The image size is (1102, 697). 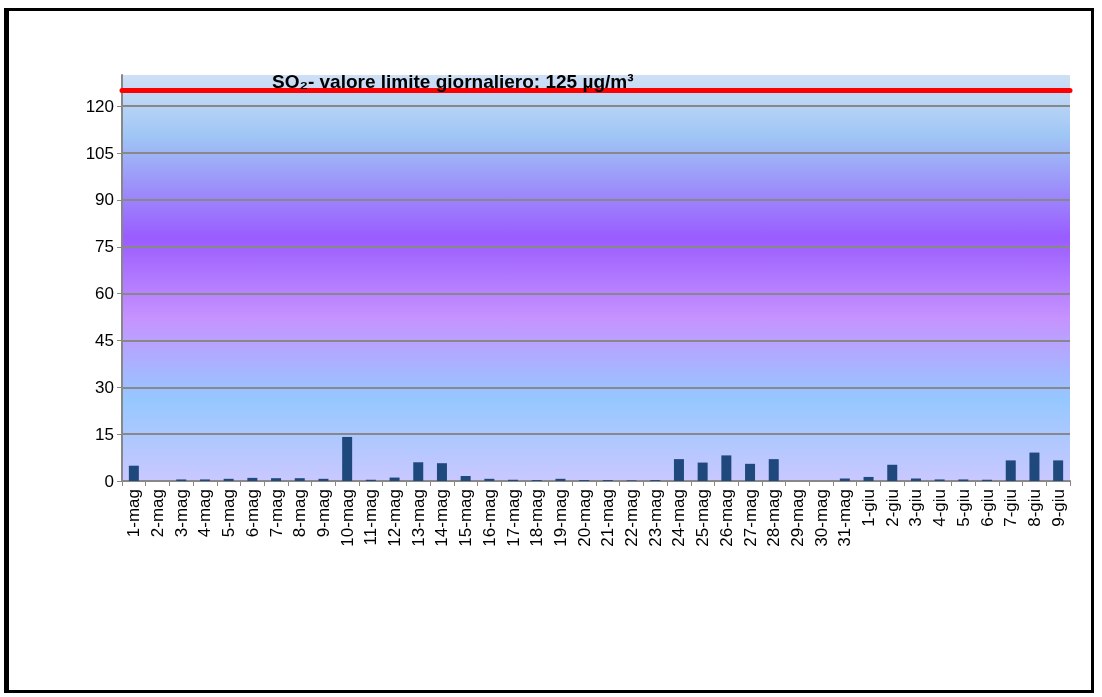 What do you see at coordinates (892, 508) in the screenshot?
I see `x-tick-label: 2-giu` at bounding box center [892, 508].